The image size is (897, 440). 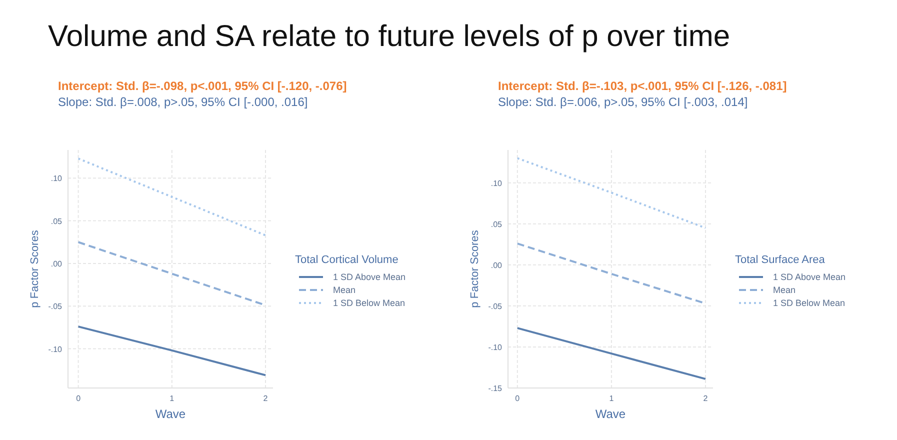 I want to click on legend-title: Total Surface Area, so click(x=780, y=260).